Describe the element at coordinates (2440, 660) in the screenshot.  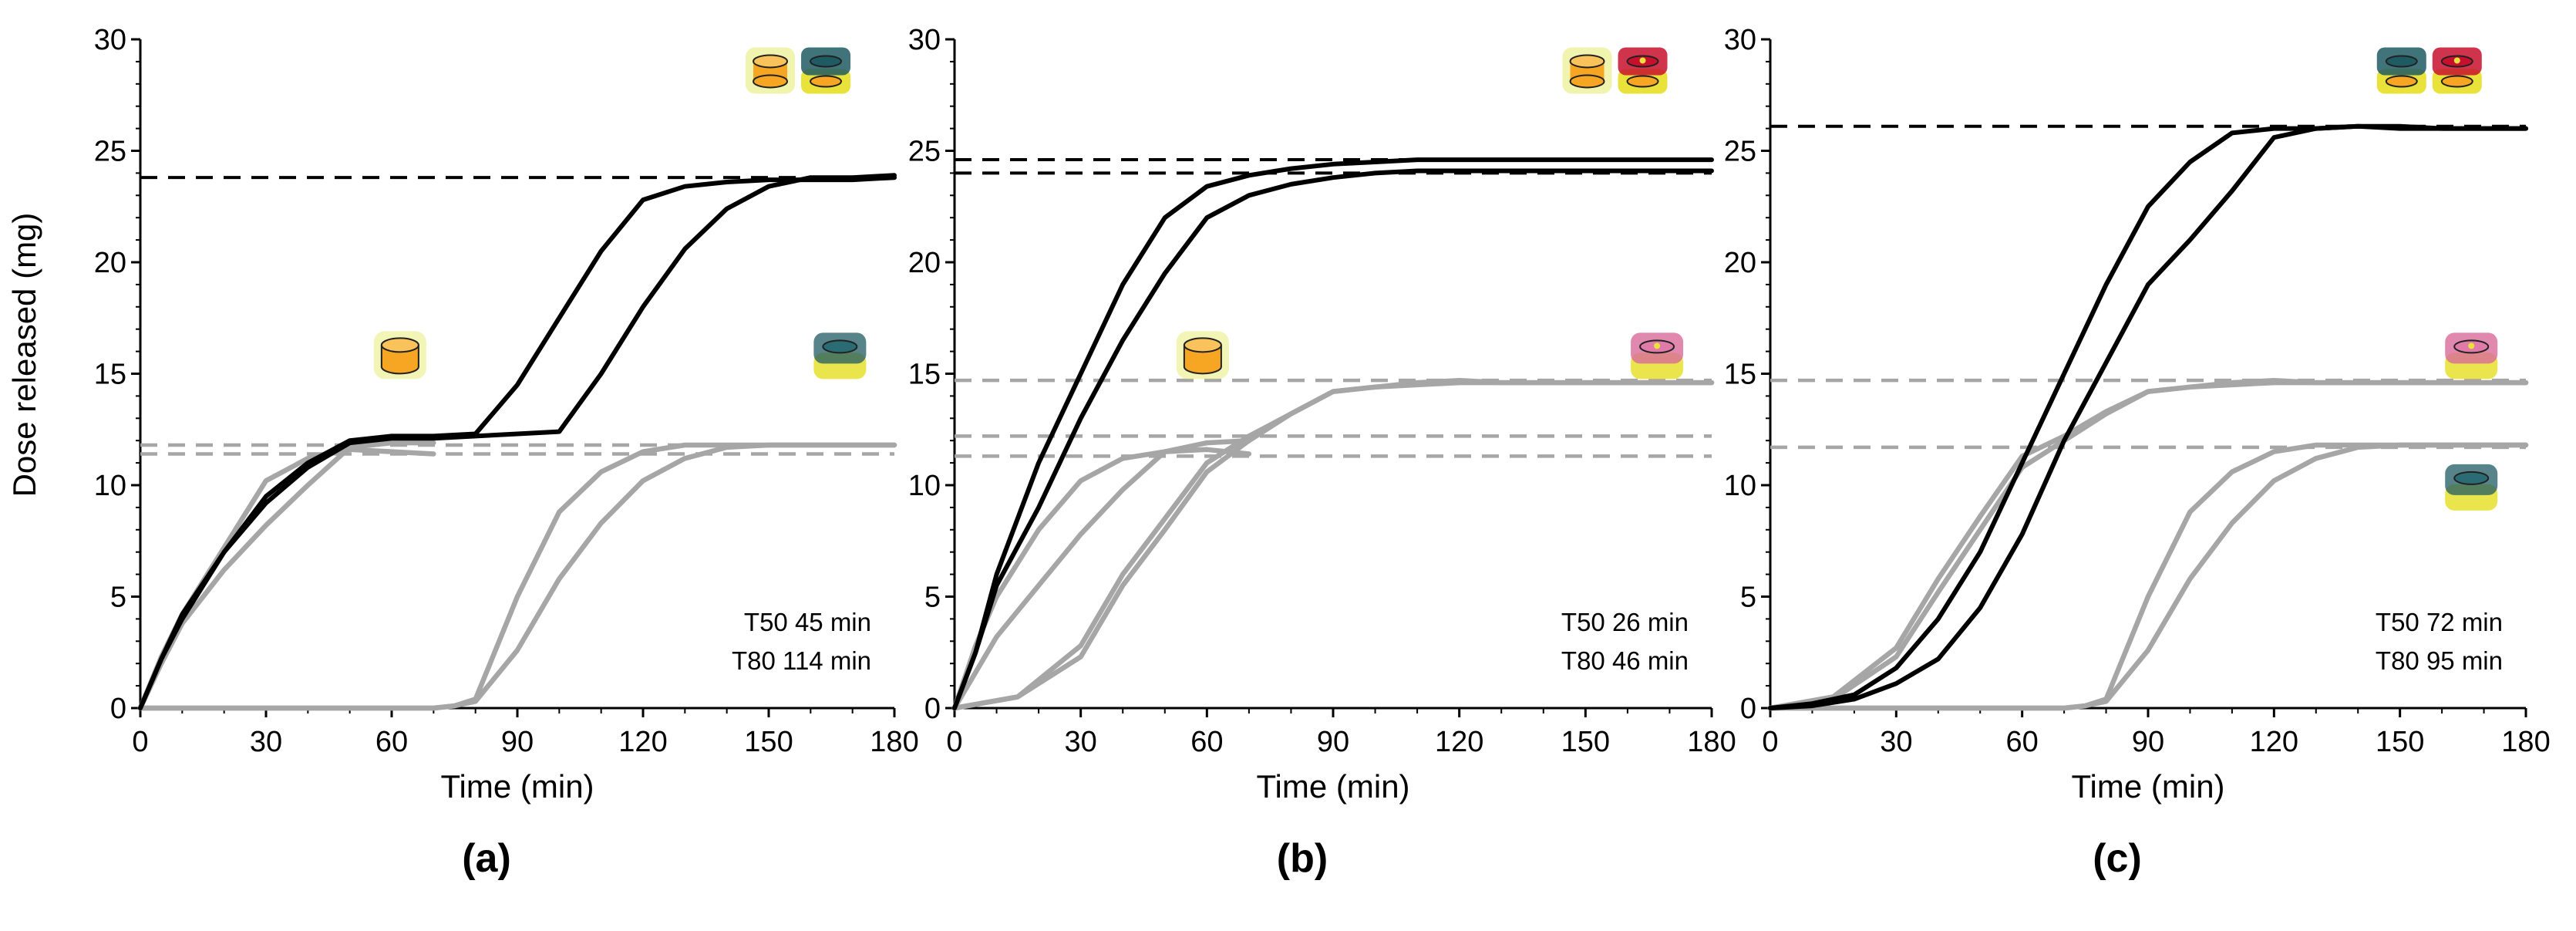
I see `annotation-text: T80 95 min` at that location.